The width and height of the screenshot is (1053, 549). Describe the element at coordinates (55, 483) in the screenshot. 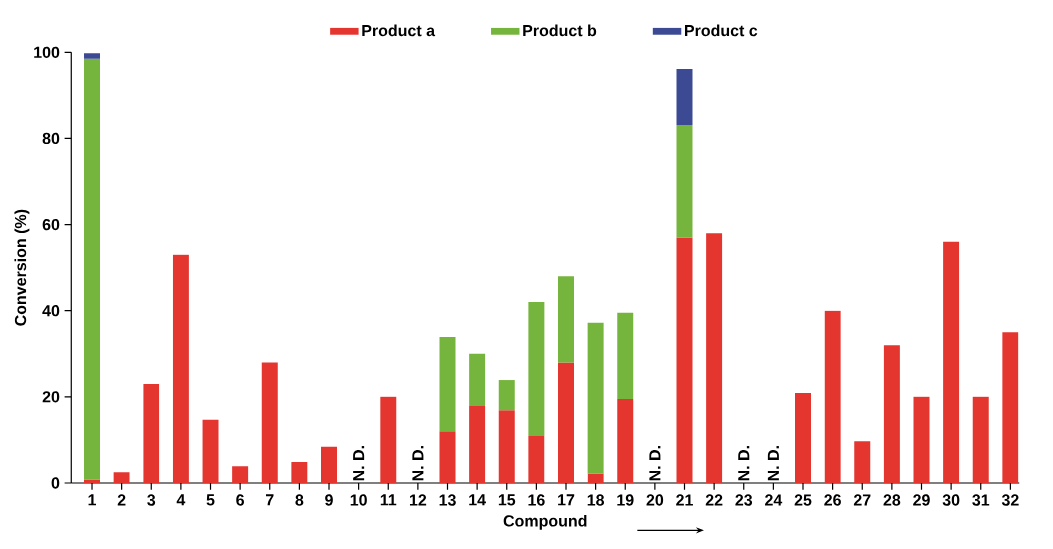

I see `y-tick-label: 0` at that location.